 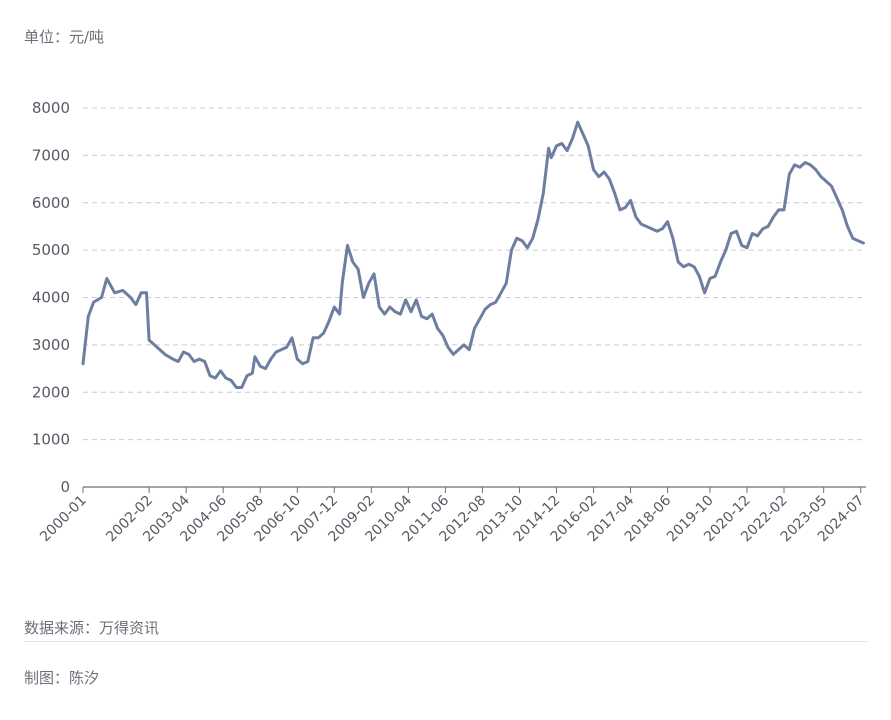 What do you see at coordinates (446, 641) in the screenshot?
I see `footer-divider` at bounding box center [446, 641].